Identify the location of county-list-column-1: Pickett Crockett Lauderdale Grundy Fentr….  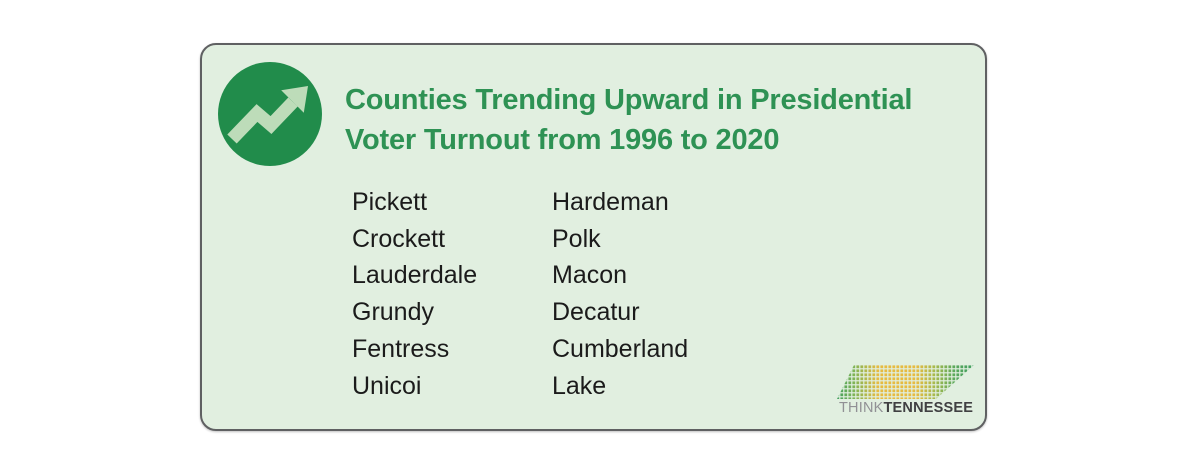
(414, 294).